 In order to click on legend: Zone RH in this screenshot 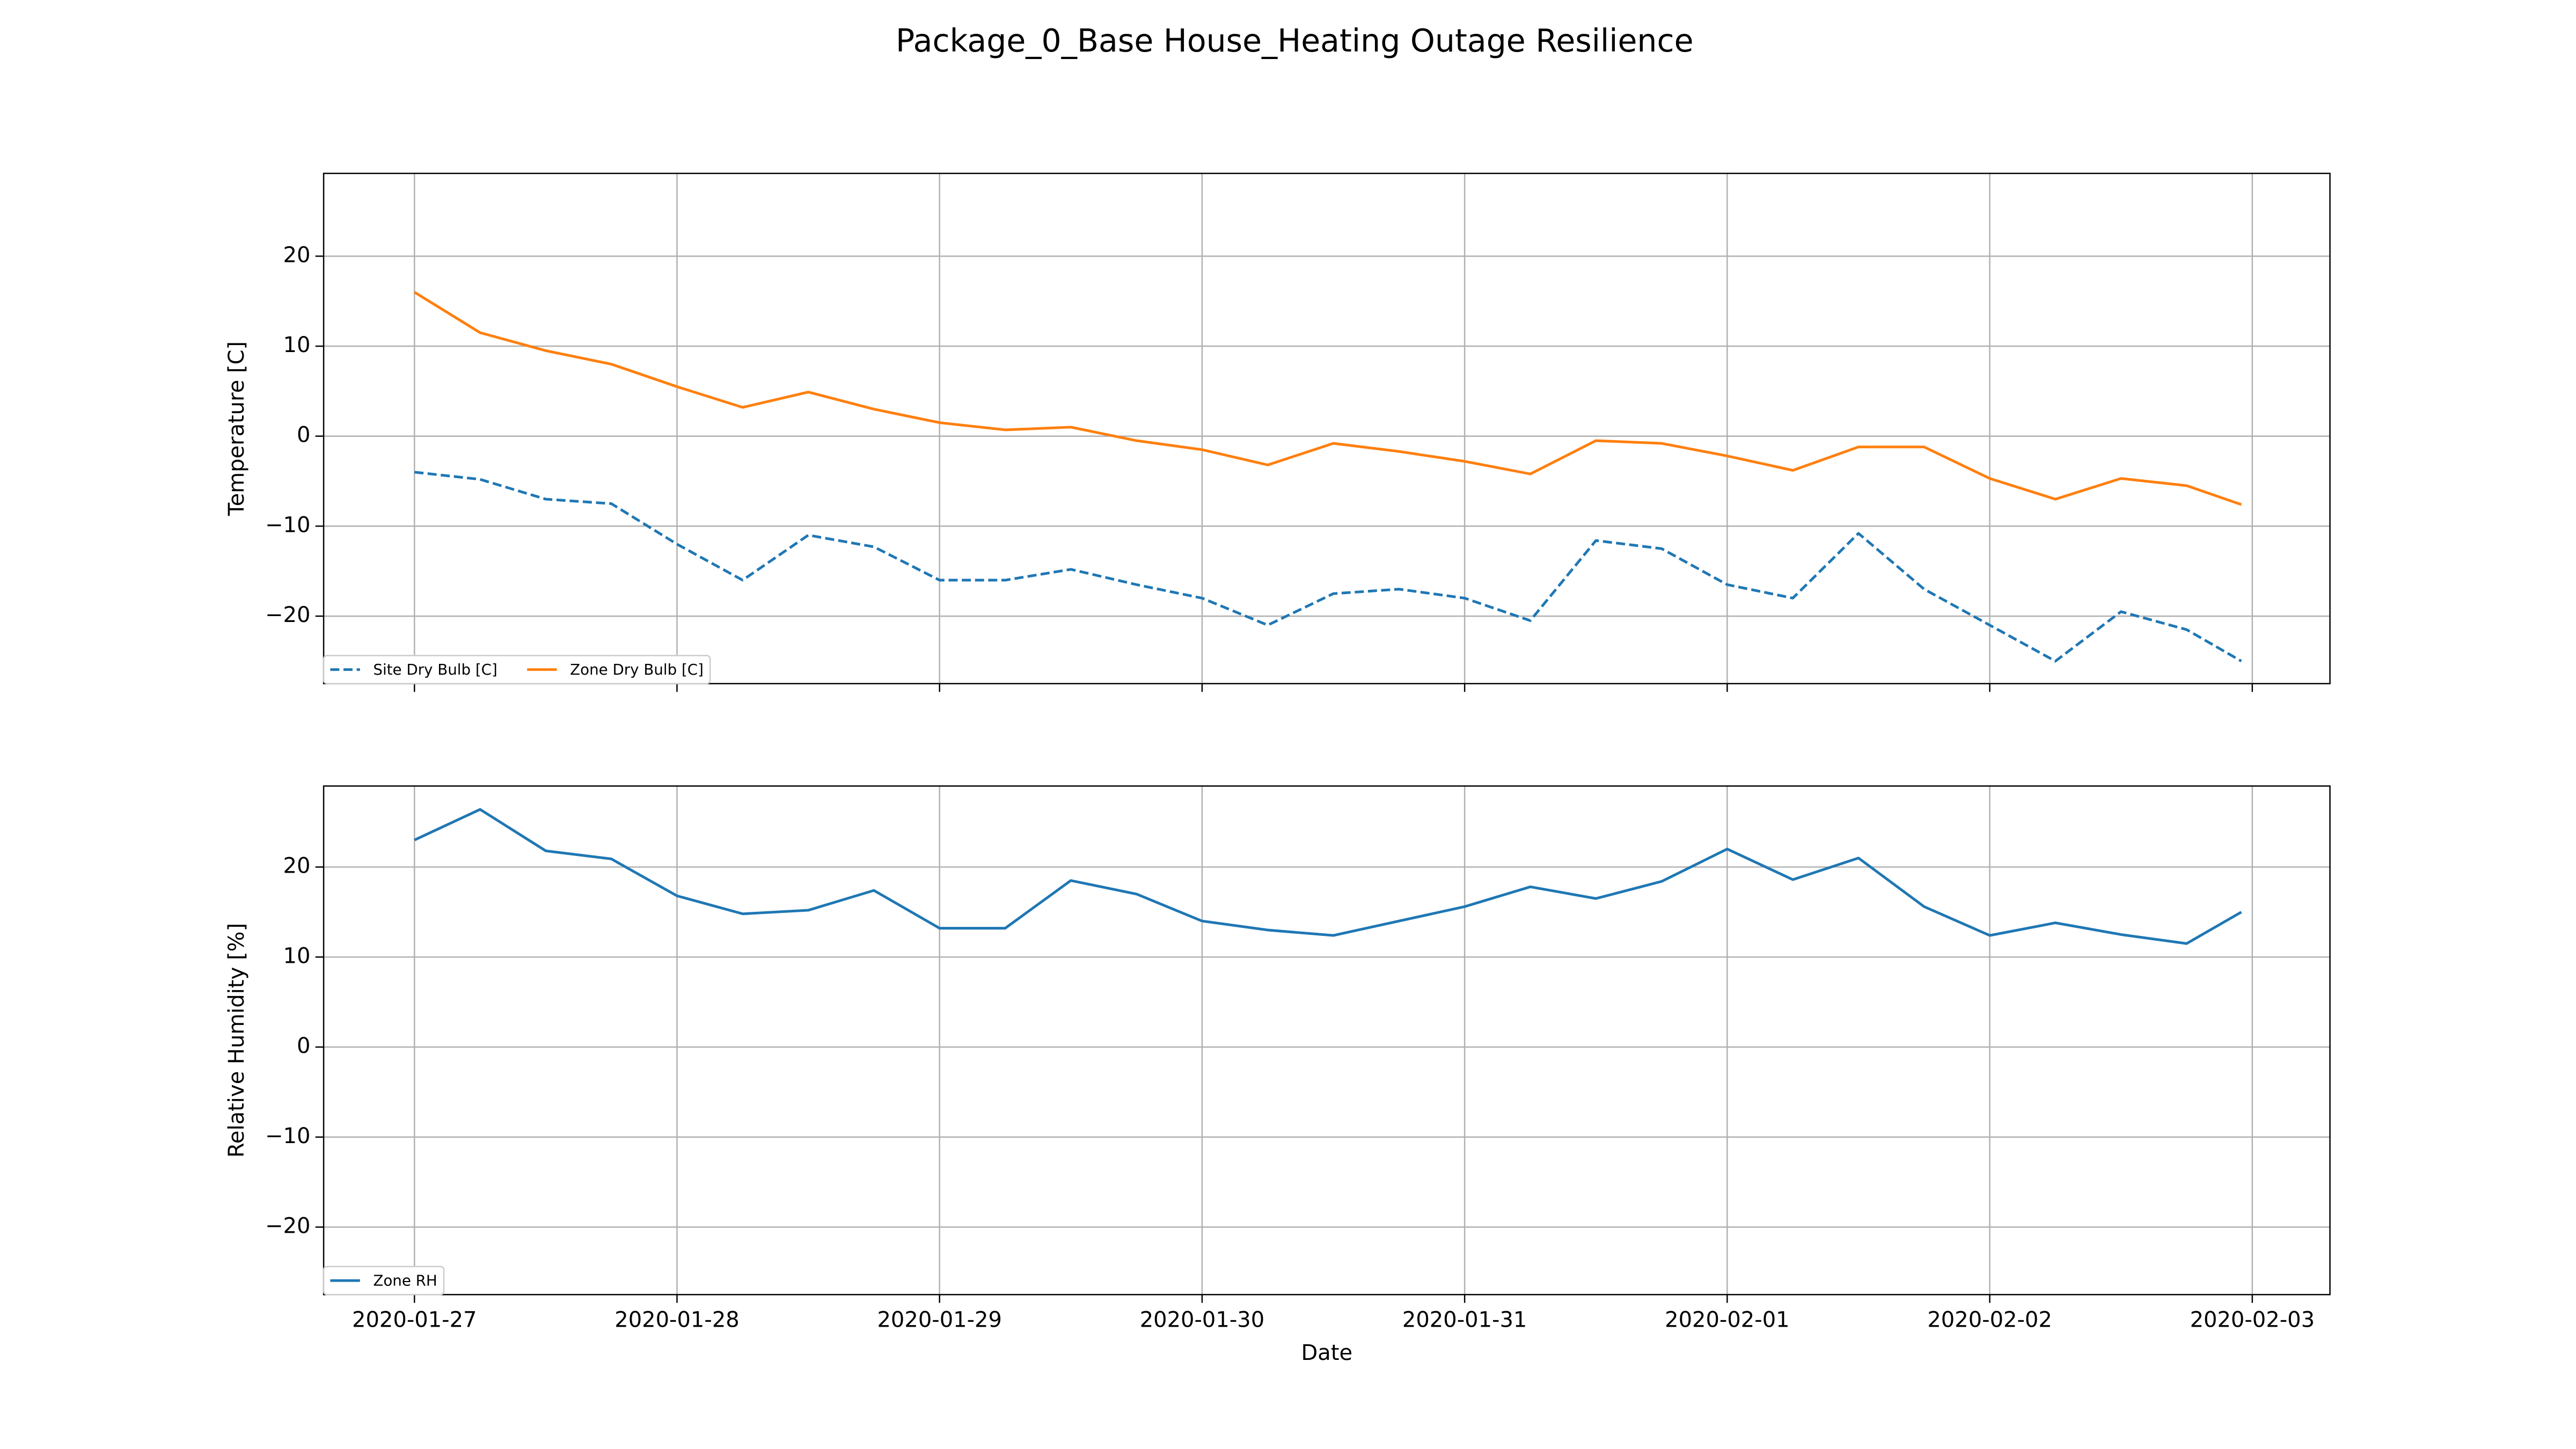, I will do `click(384, 1280)`.